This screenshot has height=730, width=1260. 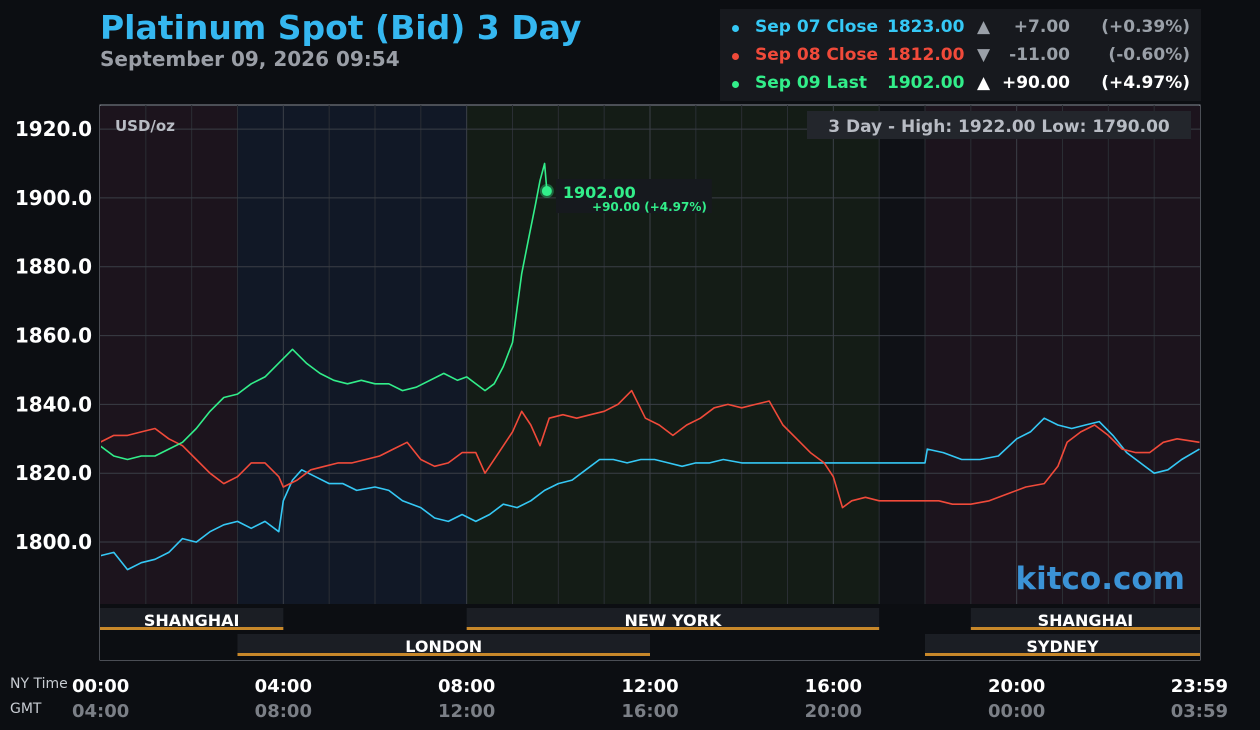 I want to click on legend-dot-sep09, so click(x=735, y=84).